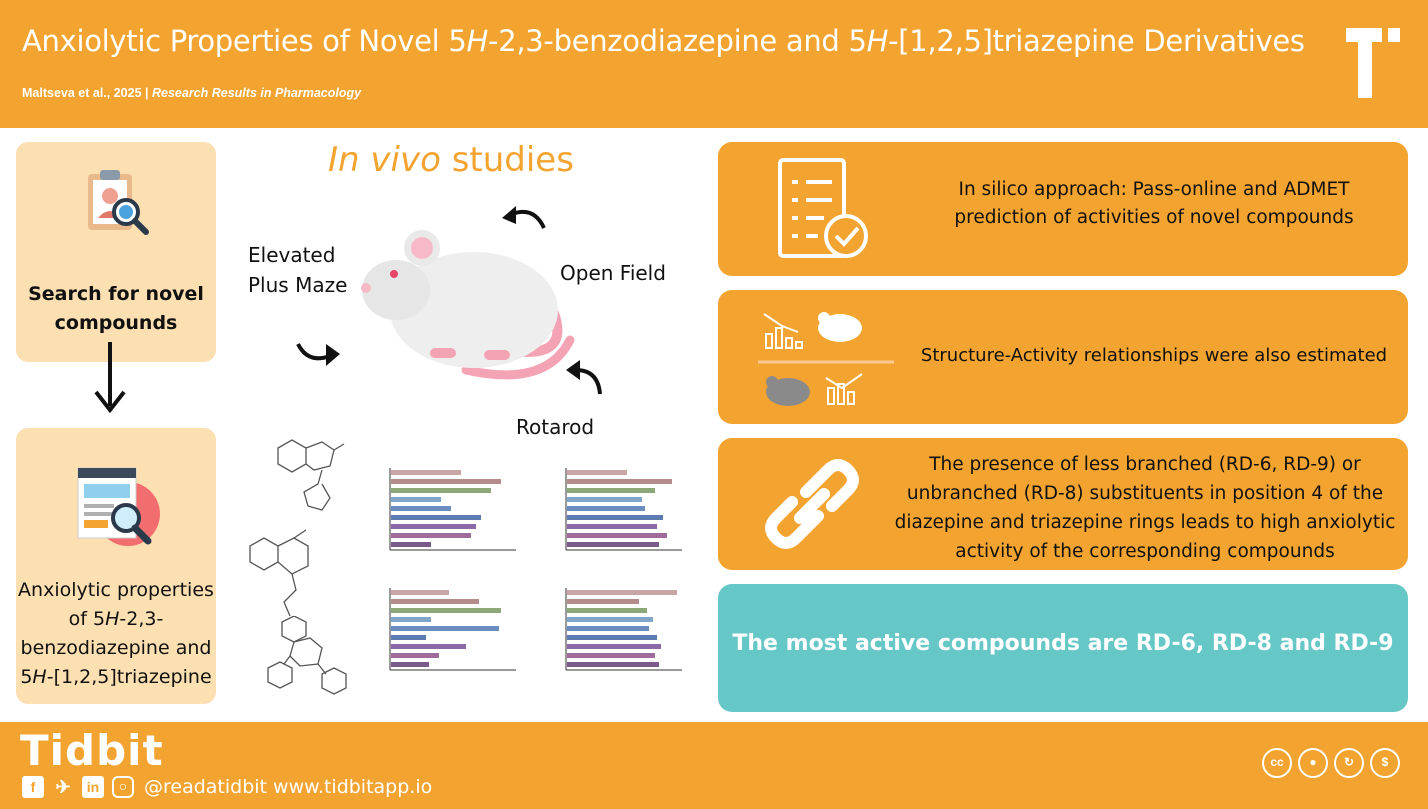  I want to click on journal-name: Research Results in Pharmacology, so click(256, 93).